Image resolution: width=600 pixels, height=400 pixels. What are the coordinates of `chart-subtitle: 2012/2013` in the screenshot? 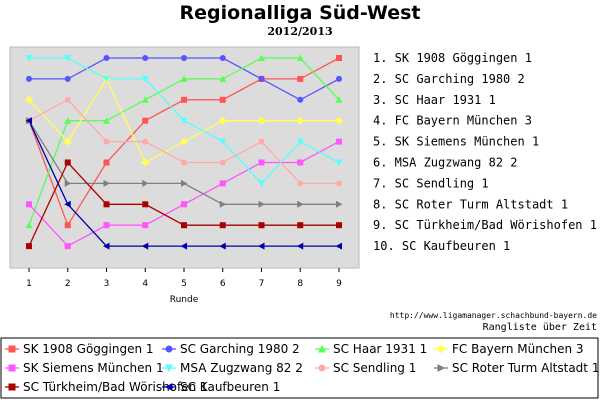 It's located at (299, 31).